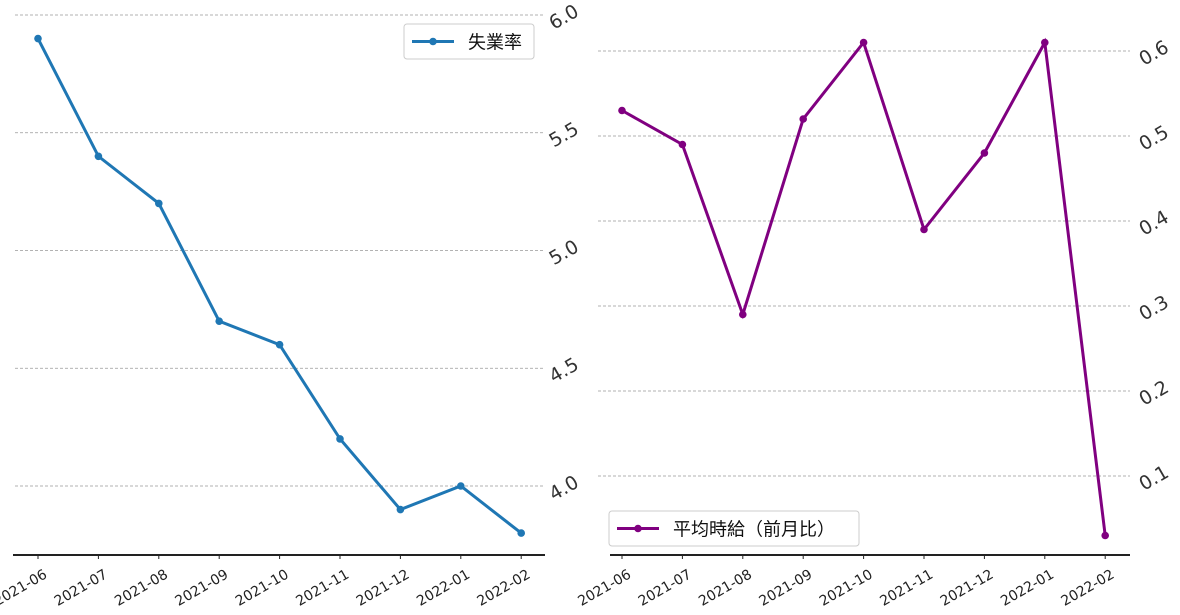 This screenshot has height=615, width=1180. I want to click on legend: 平均時給（前月比）, so click(734, 528).